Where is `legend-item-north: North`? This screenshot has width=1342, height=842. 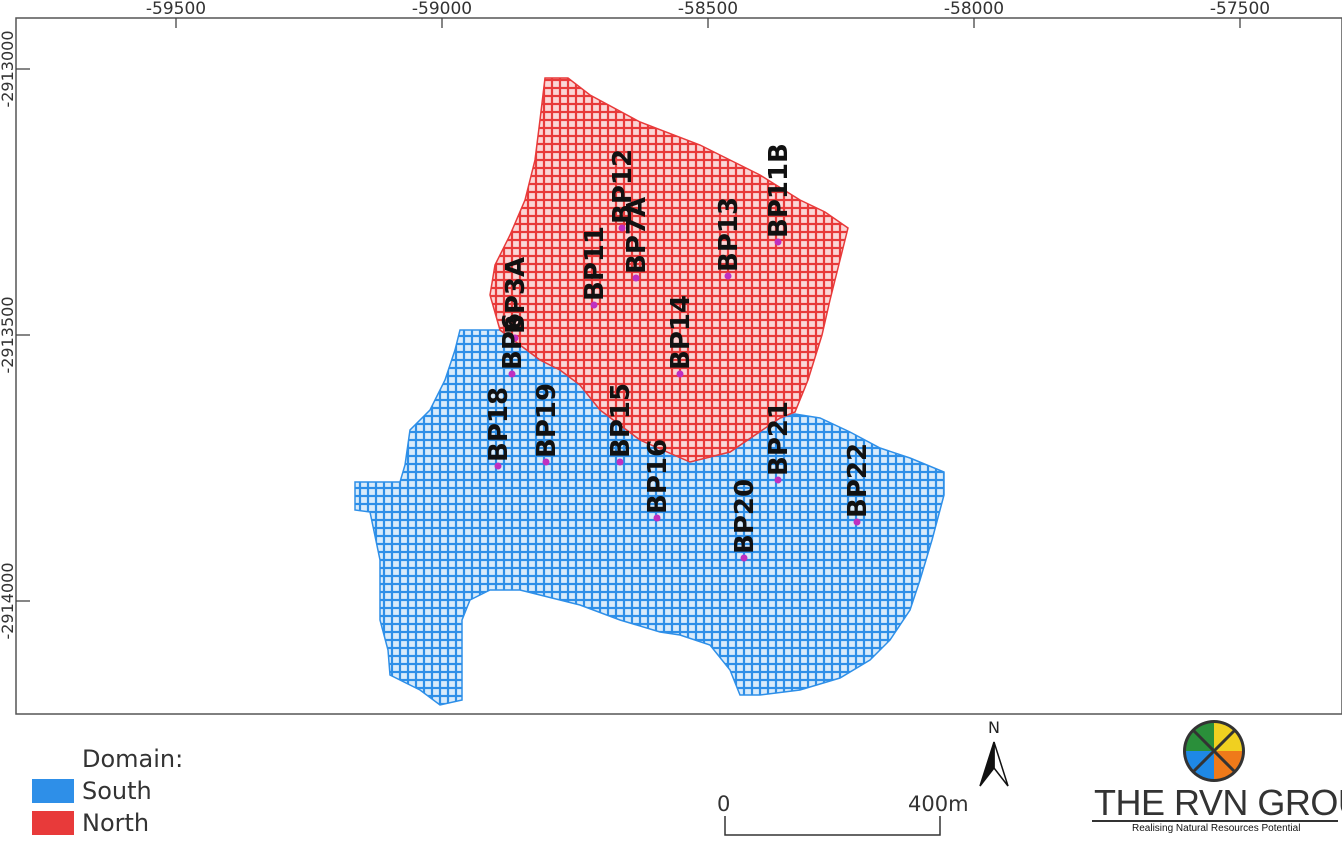
legend-item-north: North is located at coordinates (142, 823).